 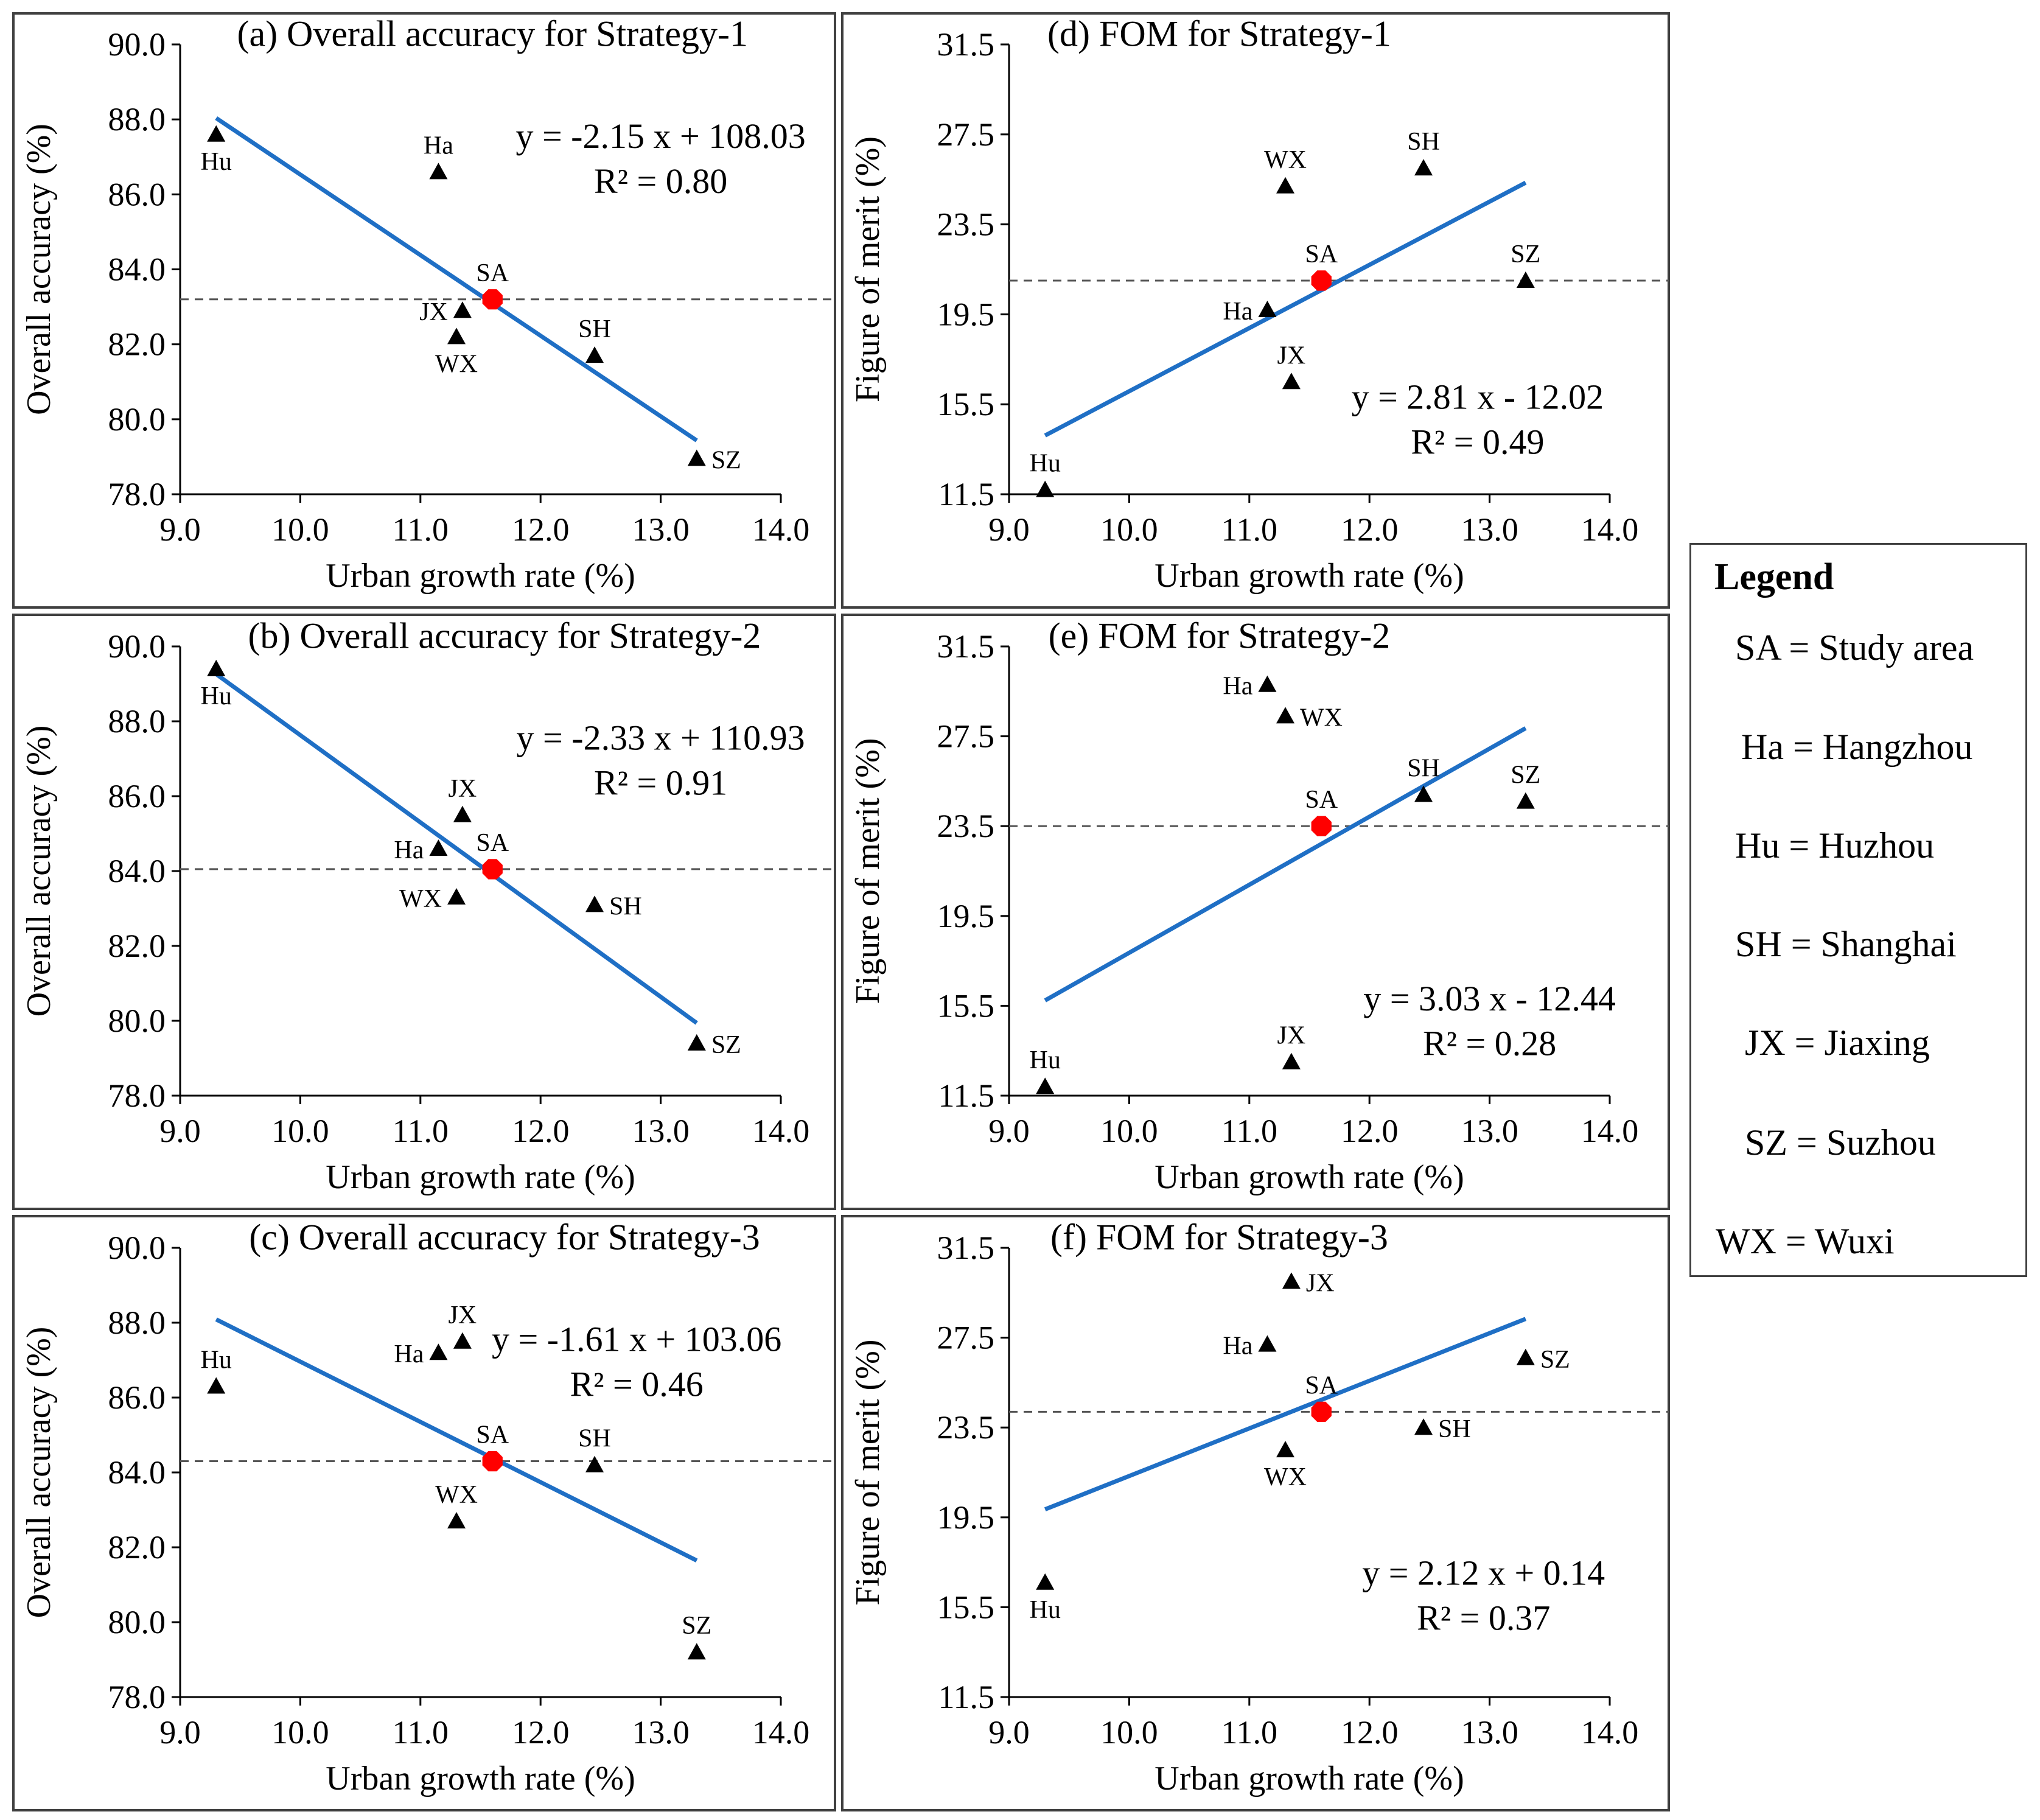 What do you see at coordinates (1489, 998) in the screenshot?
I see `regression-equation: y = 3.03 x - 12.44` at bounding box center [1489, 998].